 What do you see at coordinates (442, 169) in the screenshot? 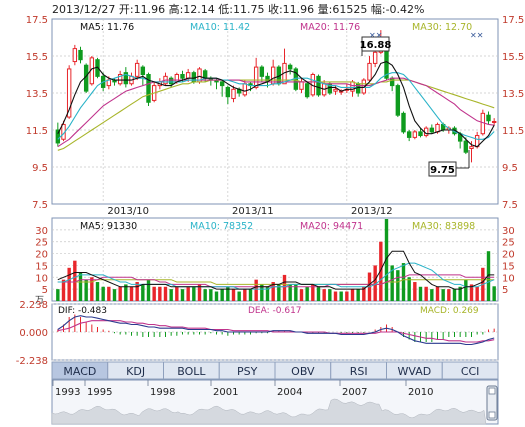
I see `low-marker-box` at bounding box center [442, 169].